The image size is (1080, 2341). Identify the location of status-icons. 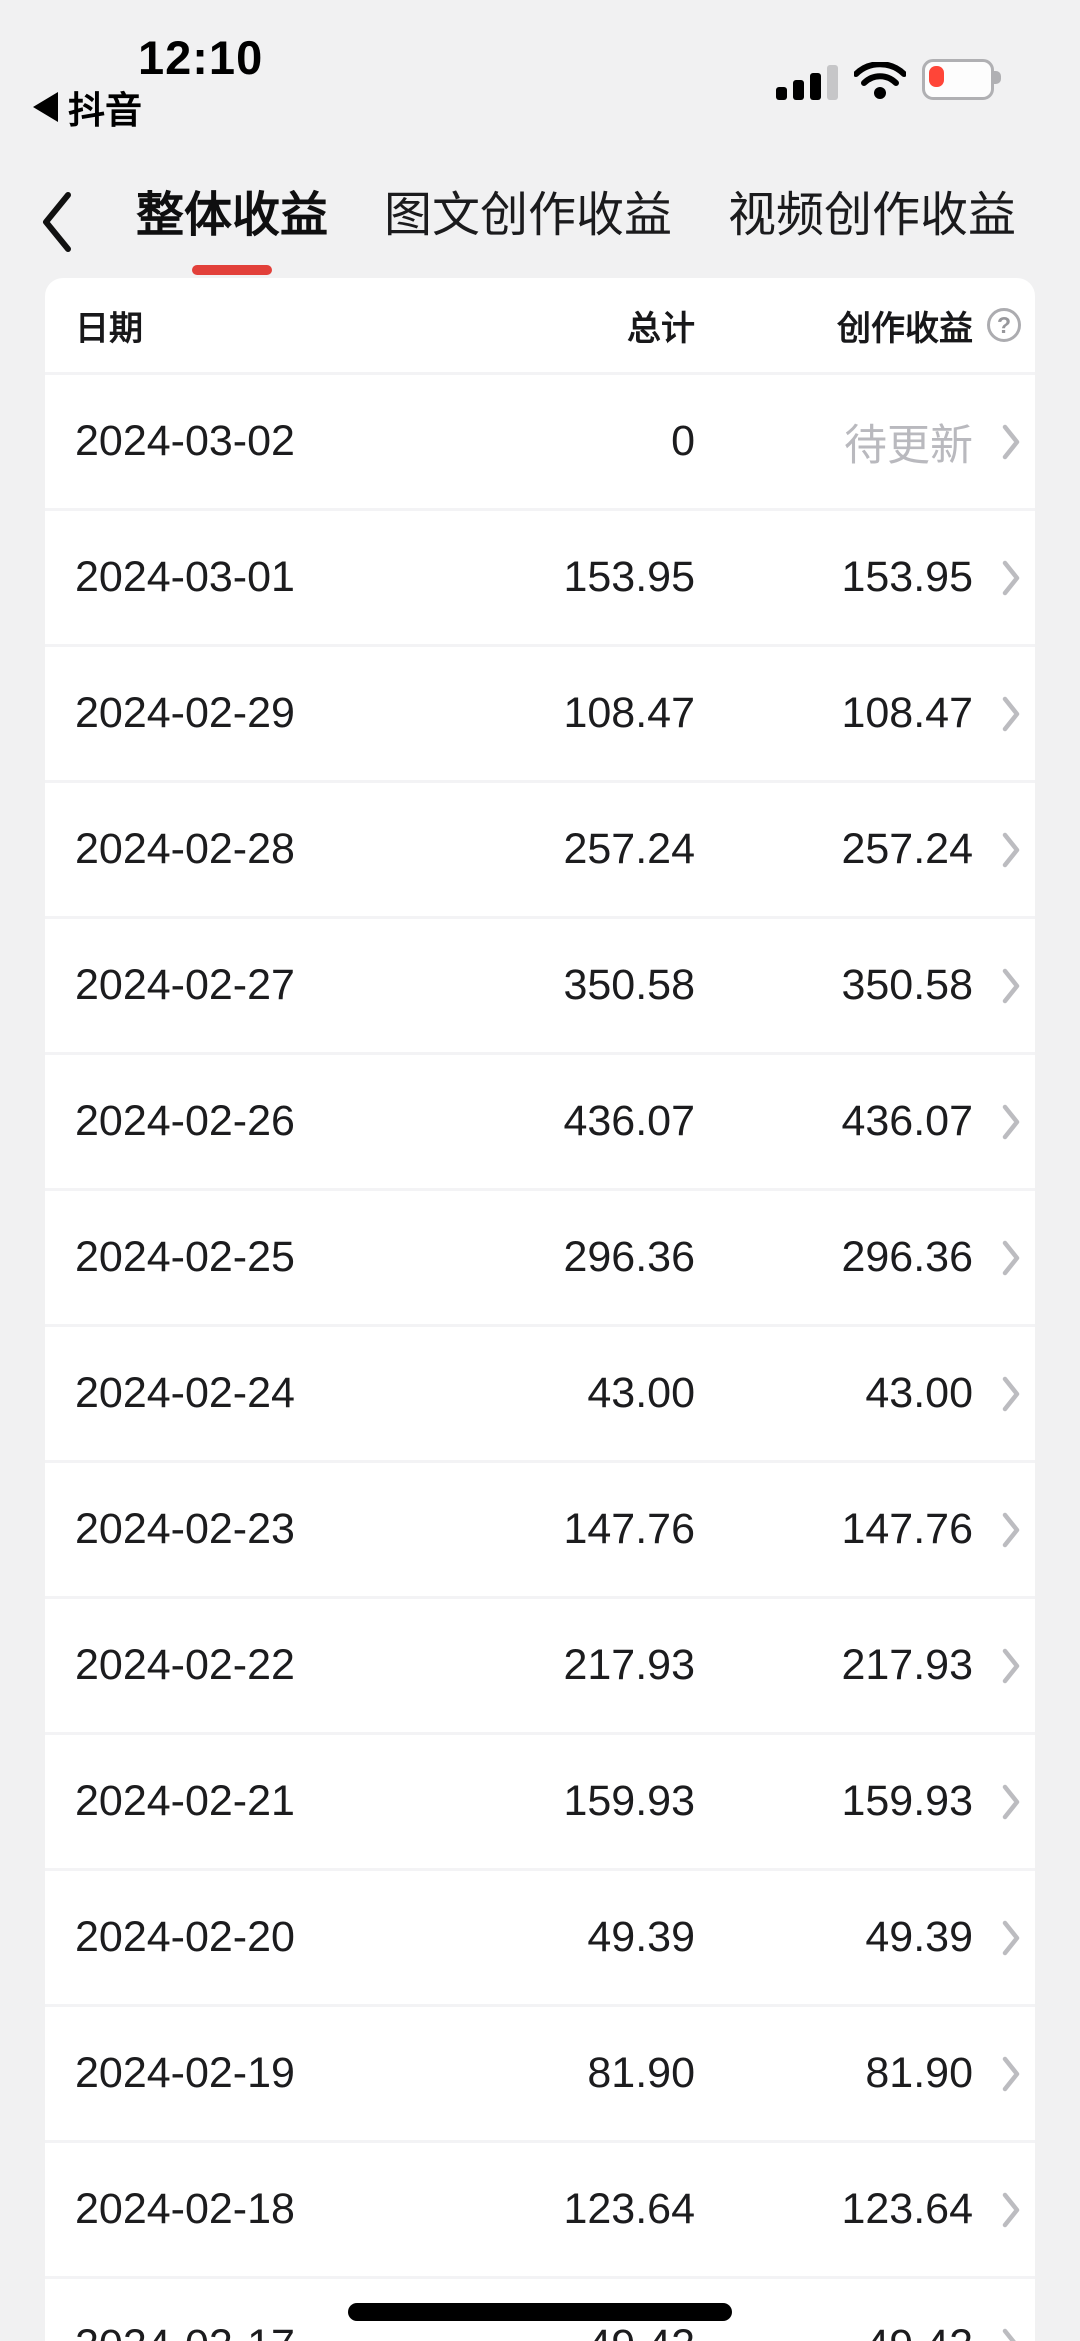
(888, 79).